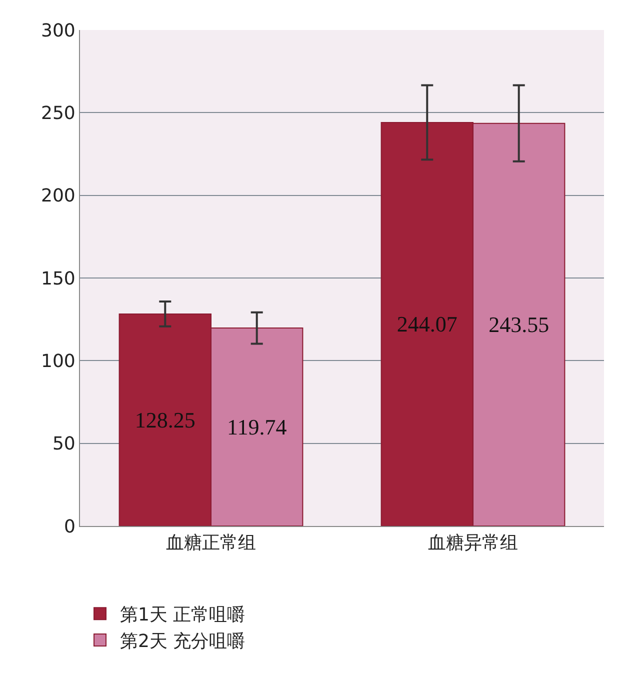  What do you see at coordinates (211, 543) in the screenshot?
I see `x-tick-label: 血糖正常组` at bounding box center [211, 543].